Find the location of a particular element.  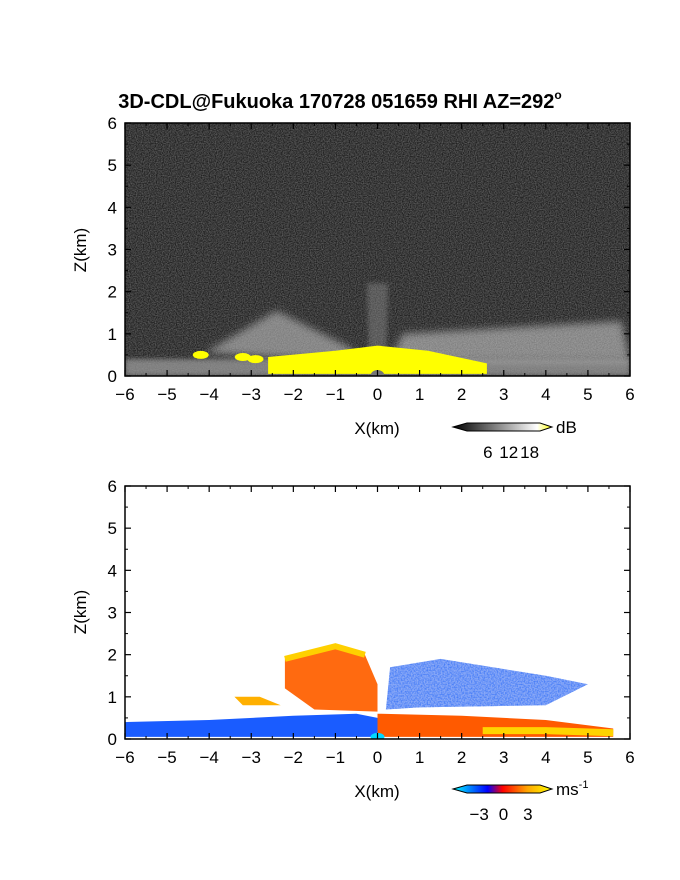

left-echo-fan is located at coordinates (279, 336).